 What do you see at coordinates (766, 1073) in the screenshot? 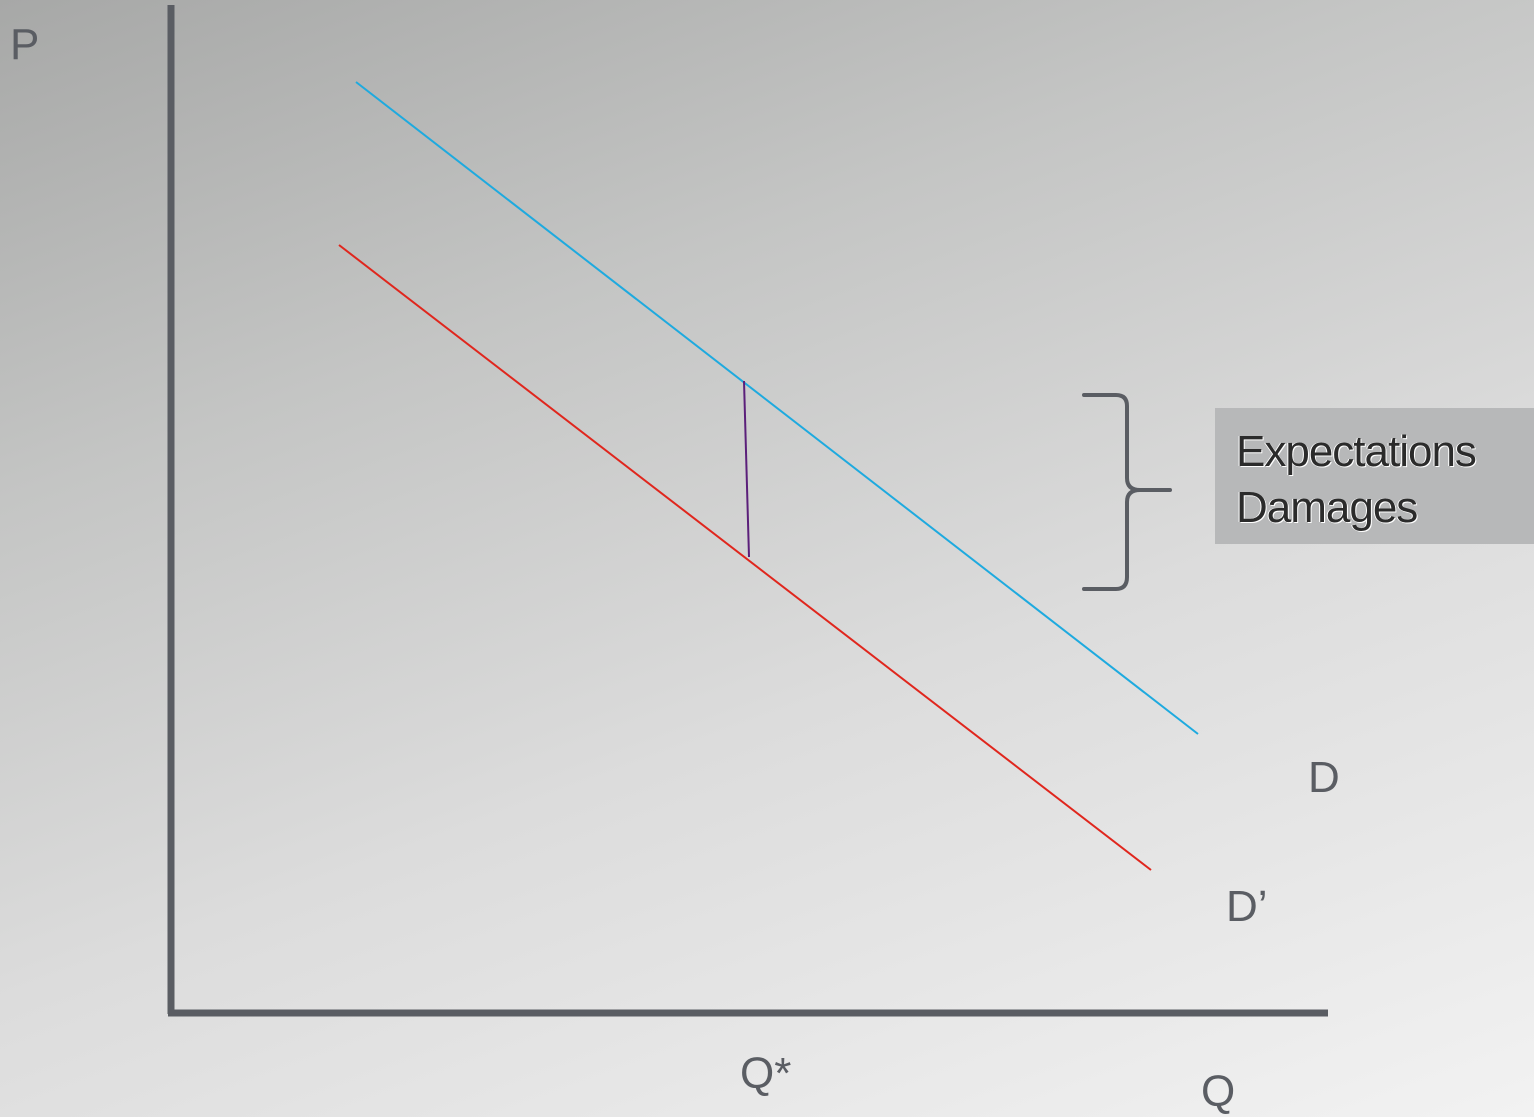
I see `q-star-label: Q*` at bounding box center [766, 1073].